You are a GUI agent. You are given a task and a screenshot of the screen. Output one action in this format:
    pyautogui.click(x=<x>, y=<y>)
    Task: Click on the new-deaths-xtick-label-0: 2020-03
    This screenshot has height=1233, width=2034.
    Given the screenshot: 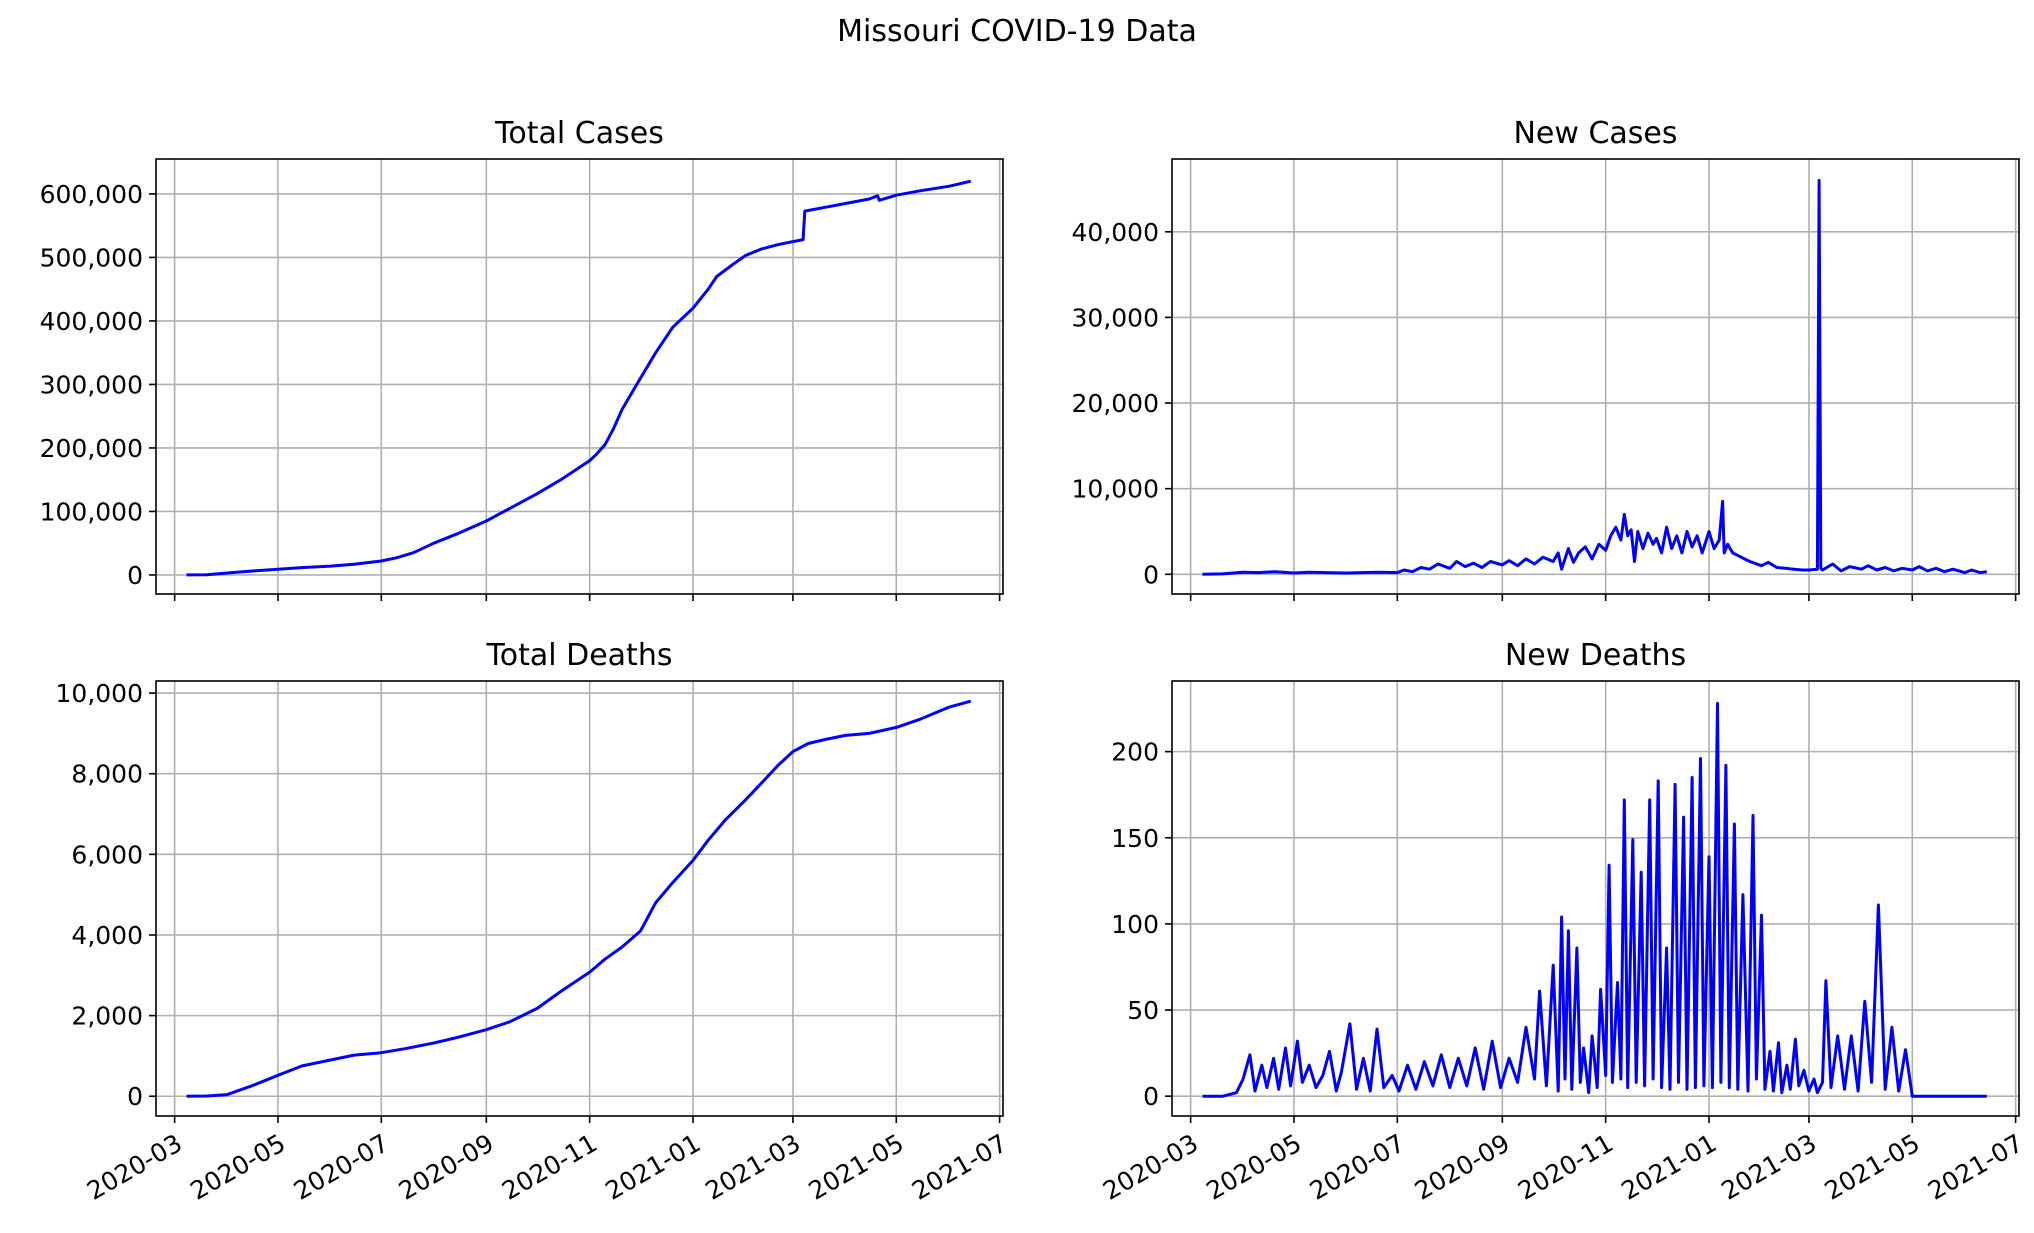 What is the action you would take?
    pyautogui.click(x=1150, y=1166)
    